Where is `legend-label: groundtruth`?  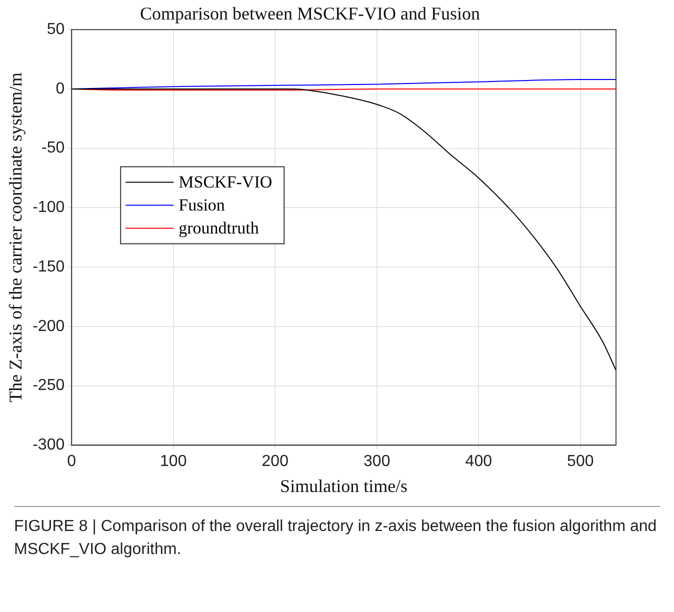
legend-label: groundtruth is located at coordinates (219, 228).